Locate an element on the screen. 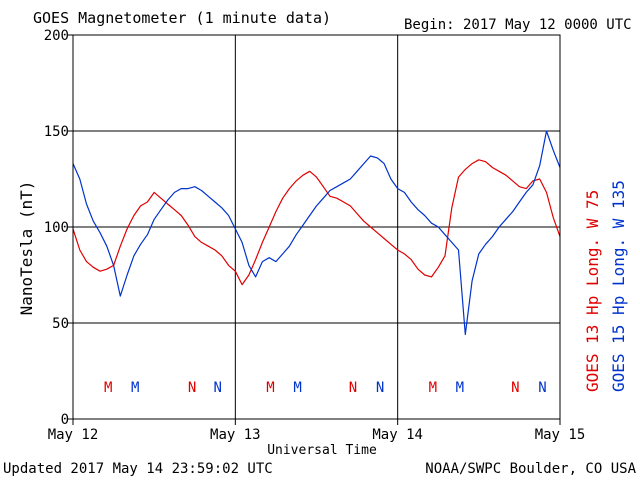 The width and height of the screenshot is (640, 485). y-tick-label: 200 is located at coordinates (56, 36).